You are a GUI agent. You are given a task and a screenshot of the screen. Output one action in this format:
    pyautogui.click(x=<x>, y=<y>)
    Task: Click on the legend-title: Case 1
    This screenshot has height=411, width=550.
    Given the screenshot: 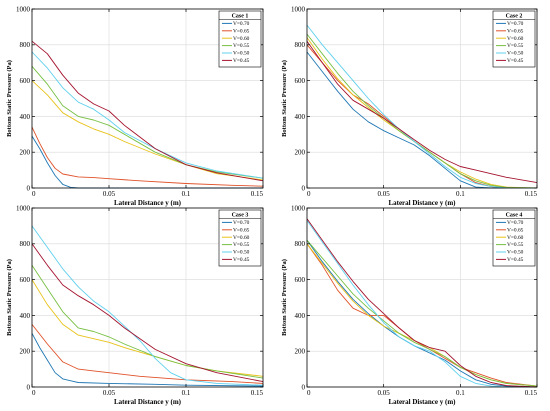 What is the action you would take?
    pyautogui.click(x=240, y=17)
    